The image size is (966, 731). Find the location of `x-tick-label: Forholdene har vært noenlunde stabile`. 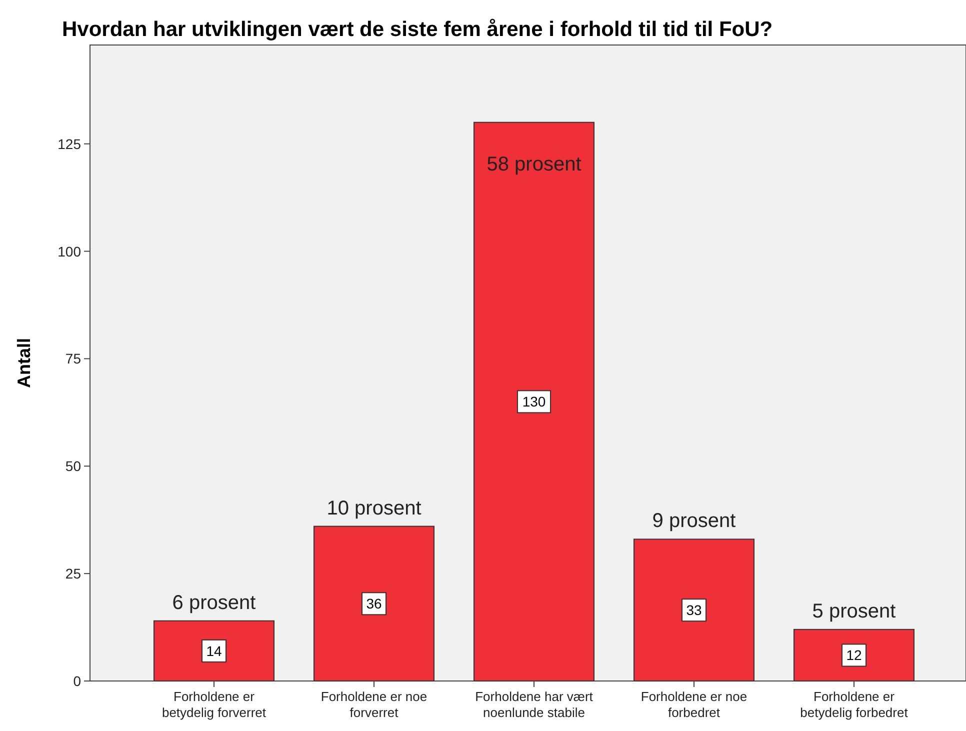

x-tick-label: Forholdene har vært noenlunde stabile is located at coordinates (534, 704).